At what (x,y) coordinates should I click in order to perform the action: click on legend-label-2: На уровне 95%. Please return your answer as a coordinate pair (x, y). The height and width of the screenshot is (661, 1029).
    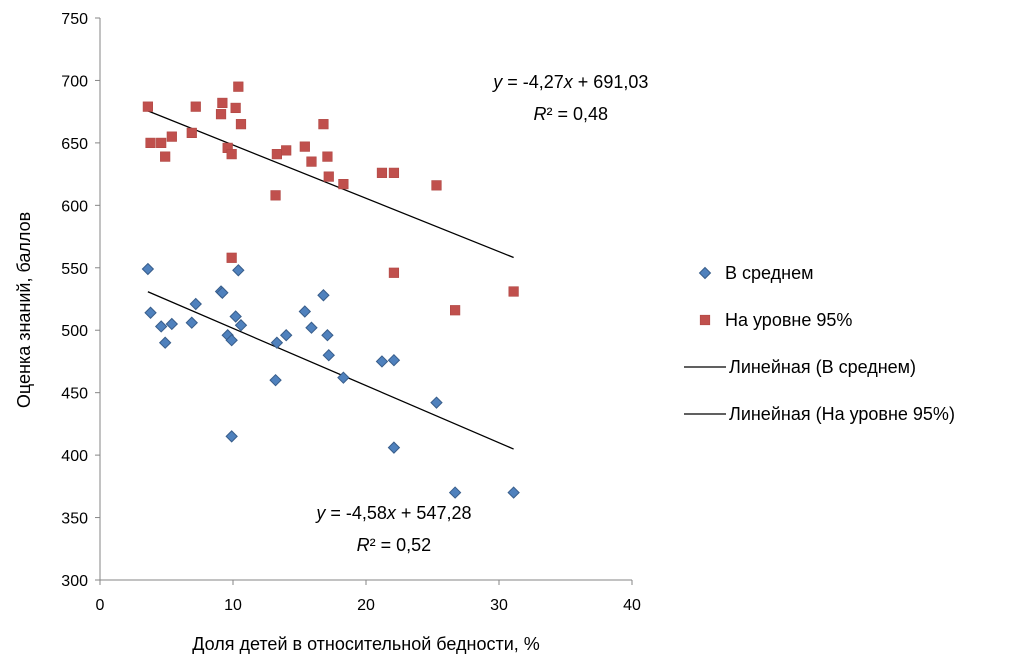
    Looking at the image, I should click on (788, 320).